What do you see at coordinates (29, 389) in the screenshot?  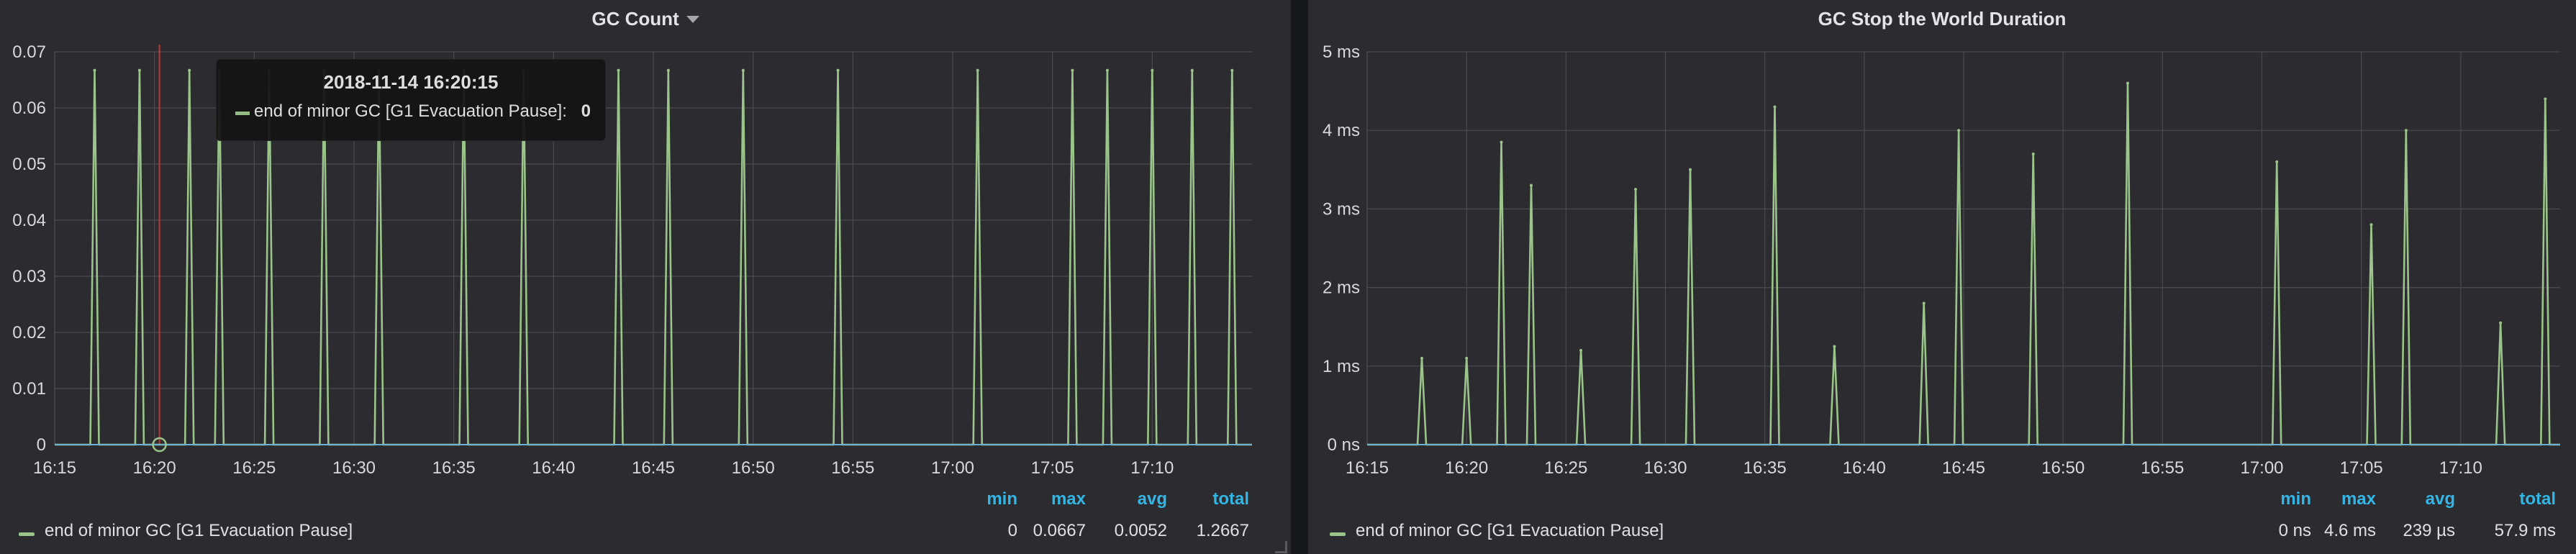 I see `y-tick-label: 0.01` at bounding box center [29, 389].